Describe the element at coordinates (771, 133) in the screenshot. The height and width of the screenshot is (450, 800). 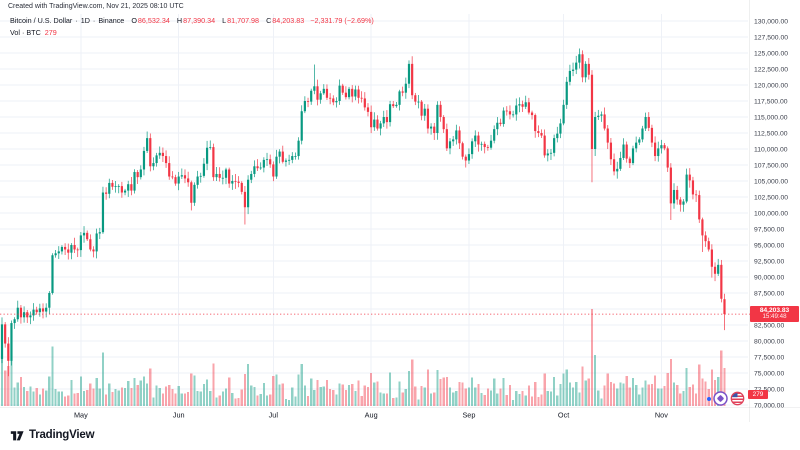
I see `svg-text: 112,500.00` at that location.